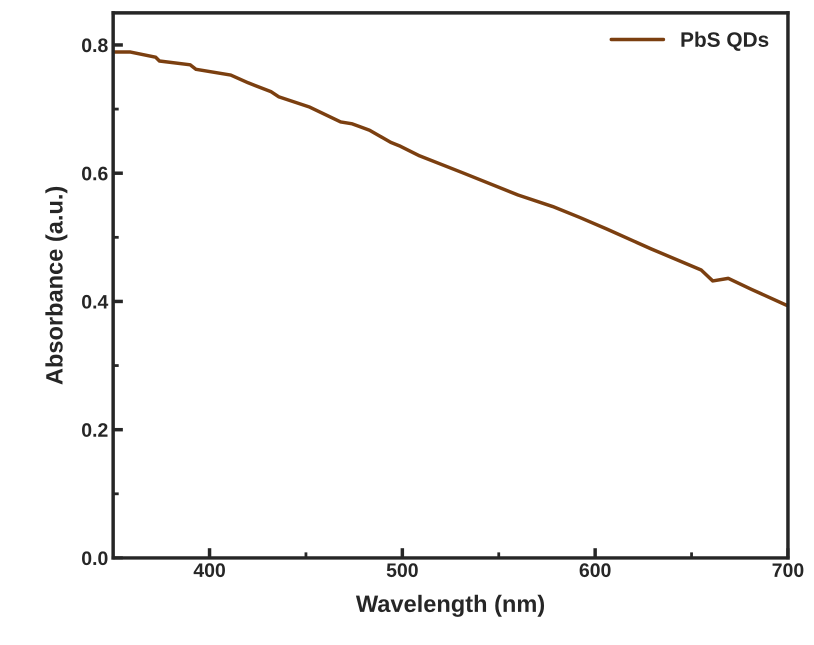  Describe the element at coordinates (788, 570) in the screenshot. I see `x-tick-label: 700` at that location.